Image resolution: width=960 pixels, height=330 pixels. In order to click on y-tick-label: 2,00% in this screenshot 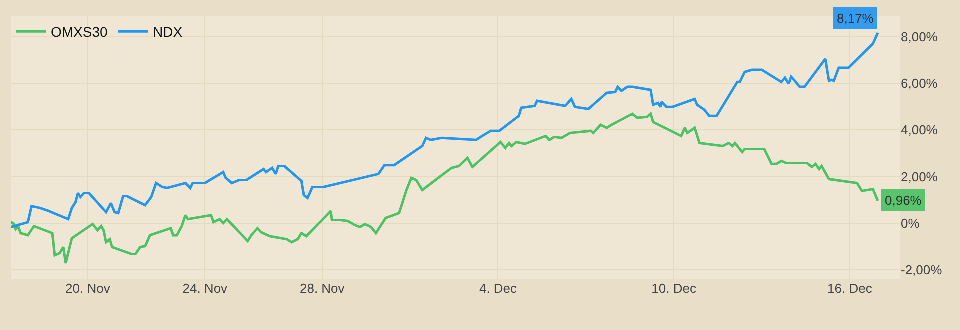, I will do `click(919, 176)`.